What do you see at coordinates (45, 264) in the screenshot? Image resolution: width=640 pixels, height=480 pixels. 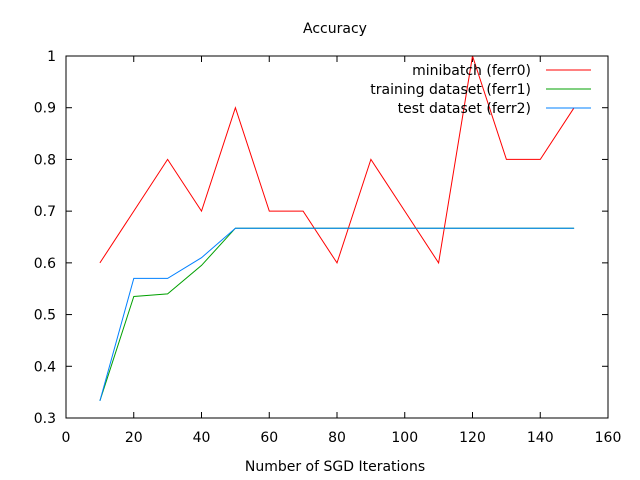 I see `y-tick-label: 0.6` at bounding box center [45, 264].